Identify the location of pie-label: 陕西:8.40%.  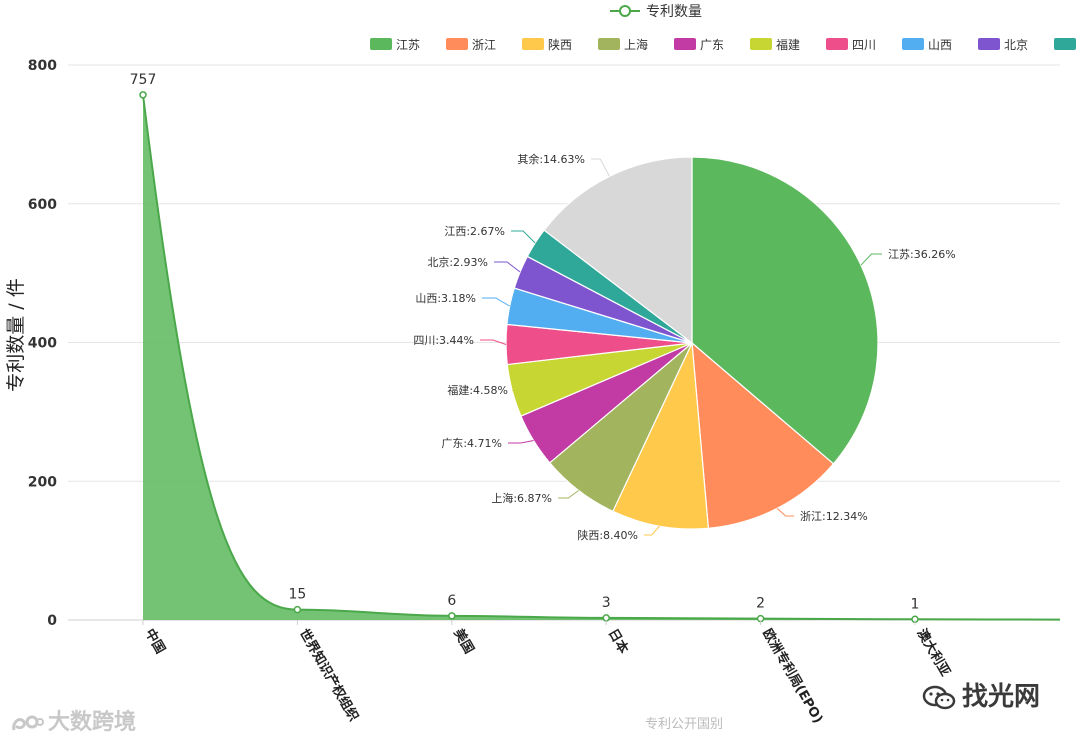
(607, 535).